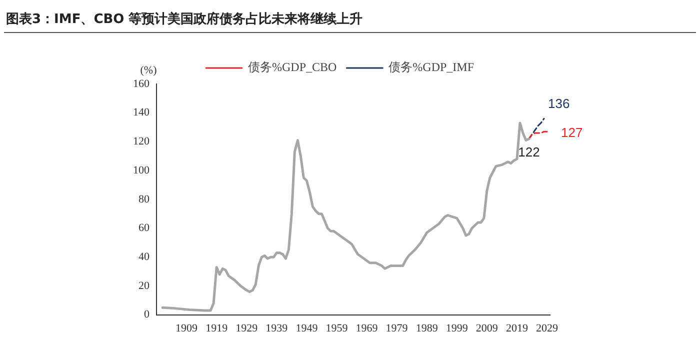 This screenshot has height=348, width=700. I want to click on legend-label: 债务%GDP_CBO, so click(292, 67).